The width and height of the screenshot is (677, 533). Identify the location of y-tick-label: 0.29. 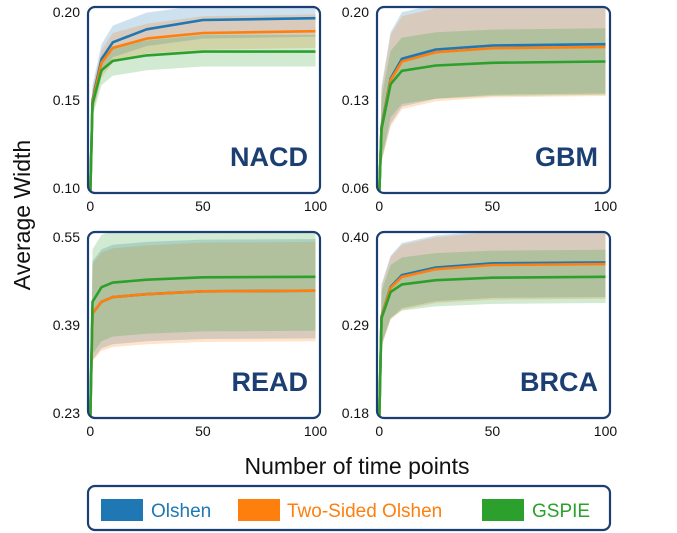
(355, 325).